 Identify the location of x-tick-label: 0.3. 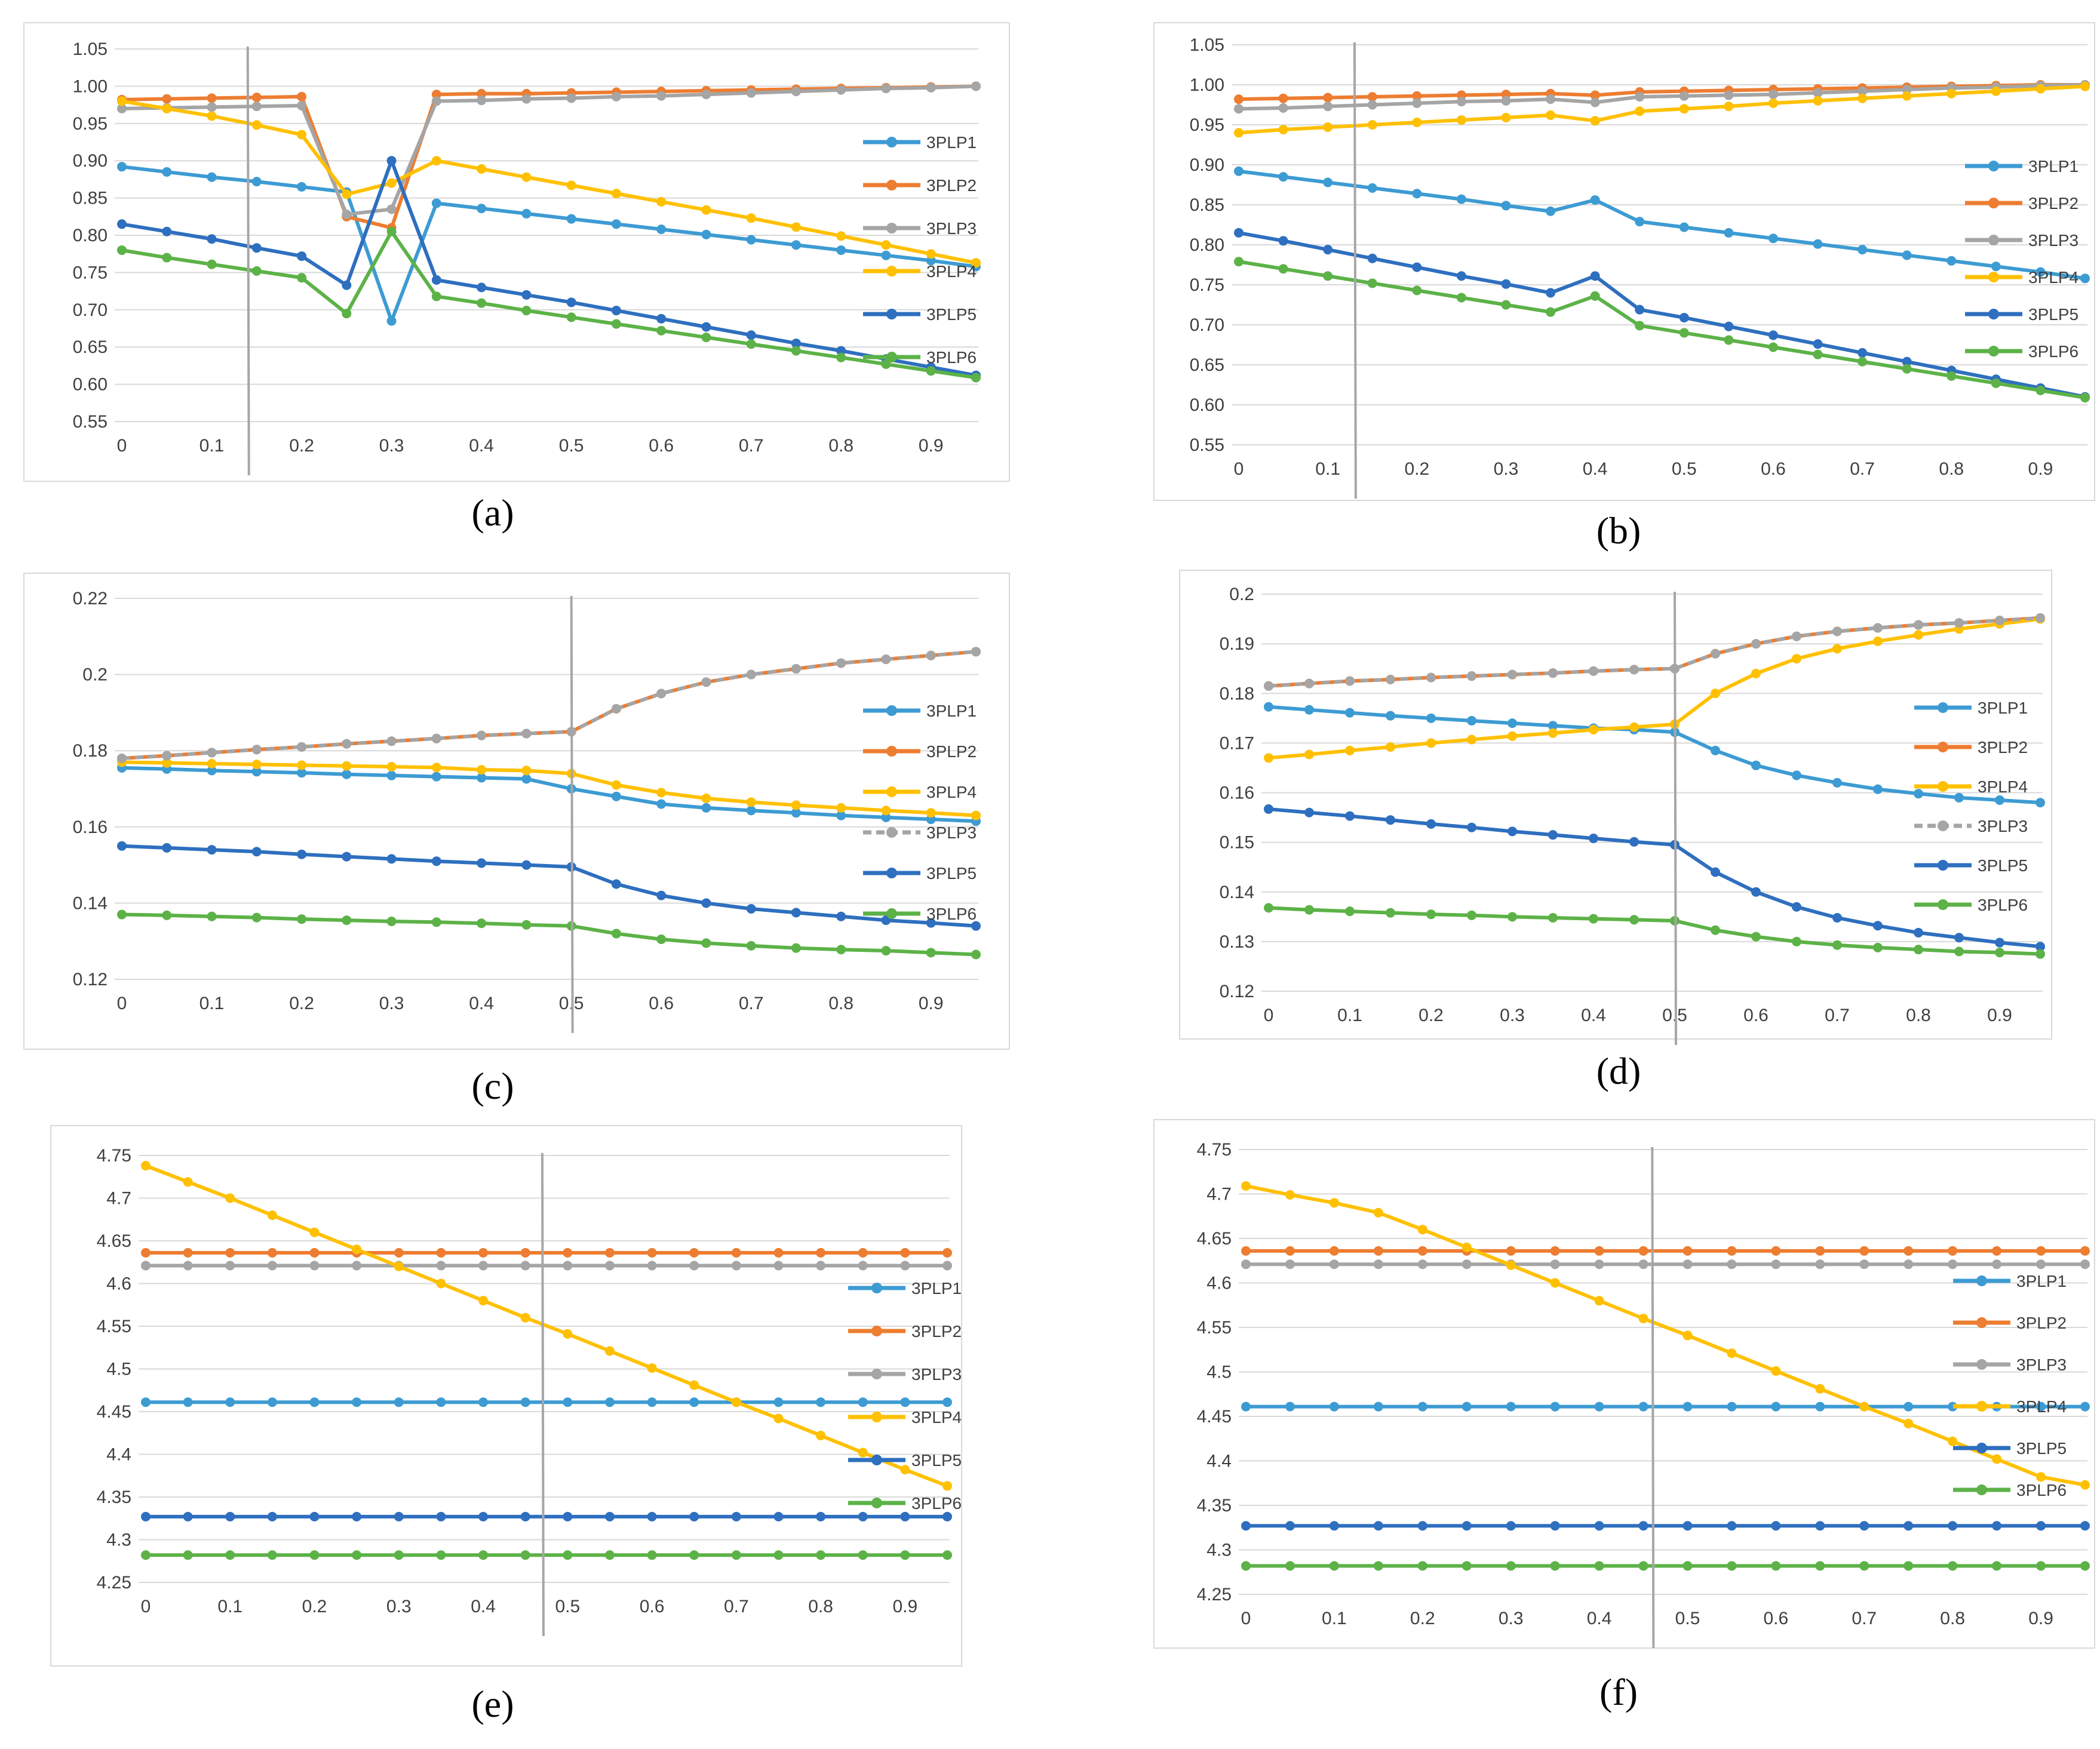
(1506, 469).